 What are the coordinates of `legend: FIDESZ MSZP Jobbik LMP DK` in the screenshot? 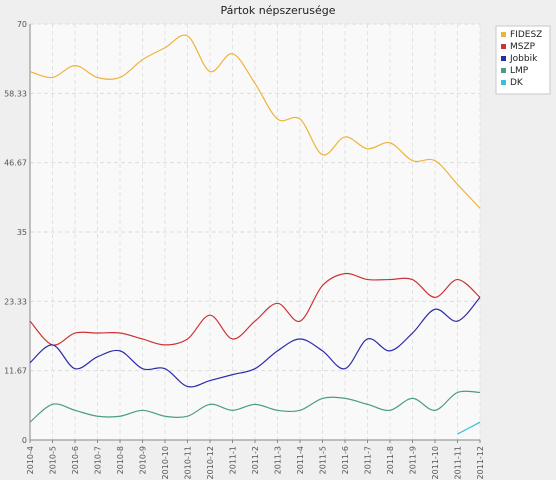 It's located at (523, 60).